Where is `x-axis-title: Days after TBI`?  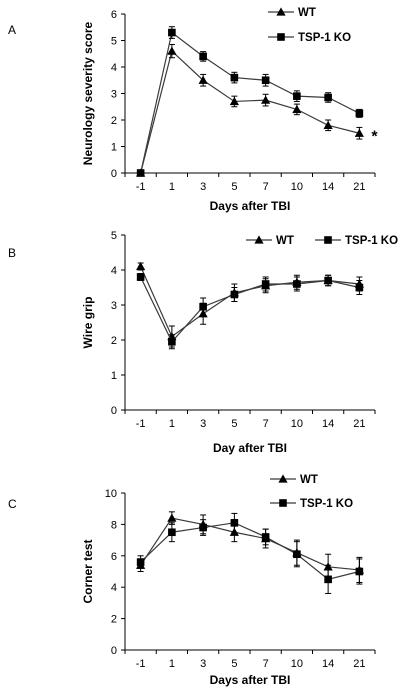 x-axis-title: Days after TBI is located at coordinates (250, 680).